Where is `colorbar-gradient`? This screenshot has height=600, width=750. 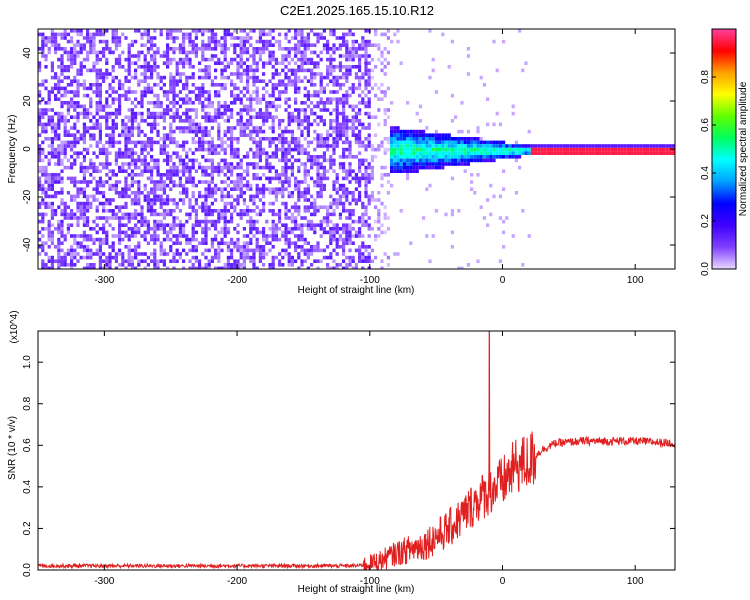 colorbar-gradient is located at coordinates (724, 149).